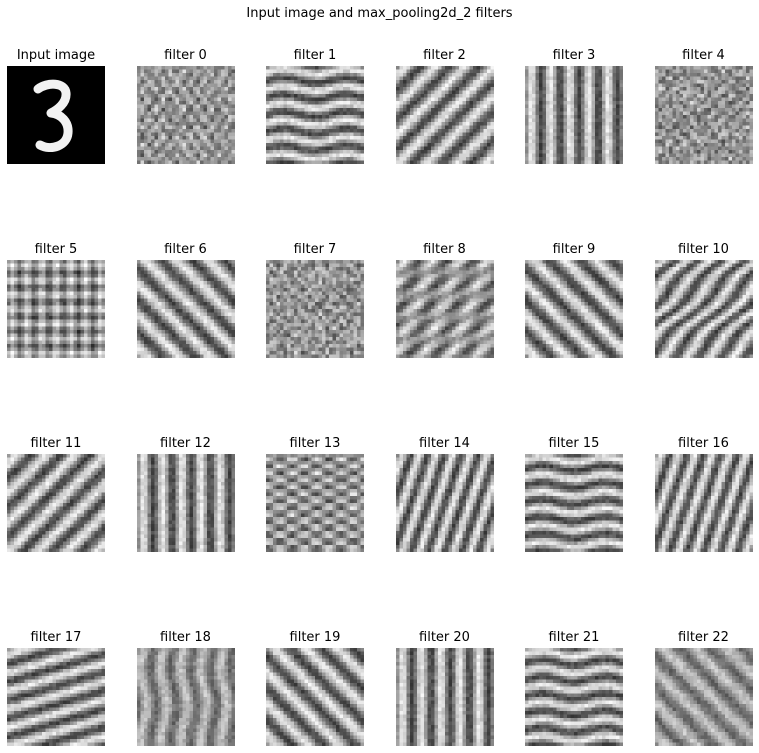 The image size is (759, 753). Describe the element at coordinates (56, 115) in the screenshot. I see `digit-3-image` at that location.